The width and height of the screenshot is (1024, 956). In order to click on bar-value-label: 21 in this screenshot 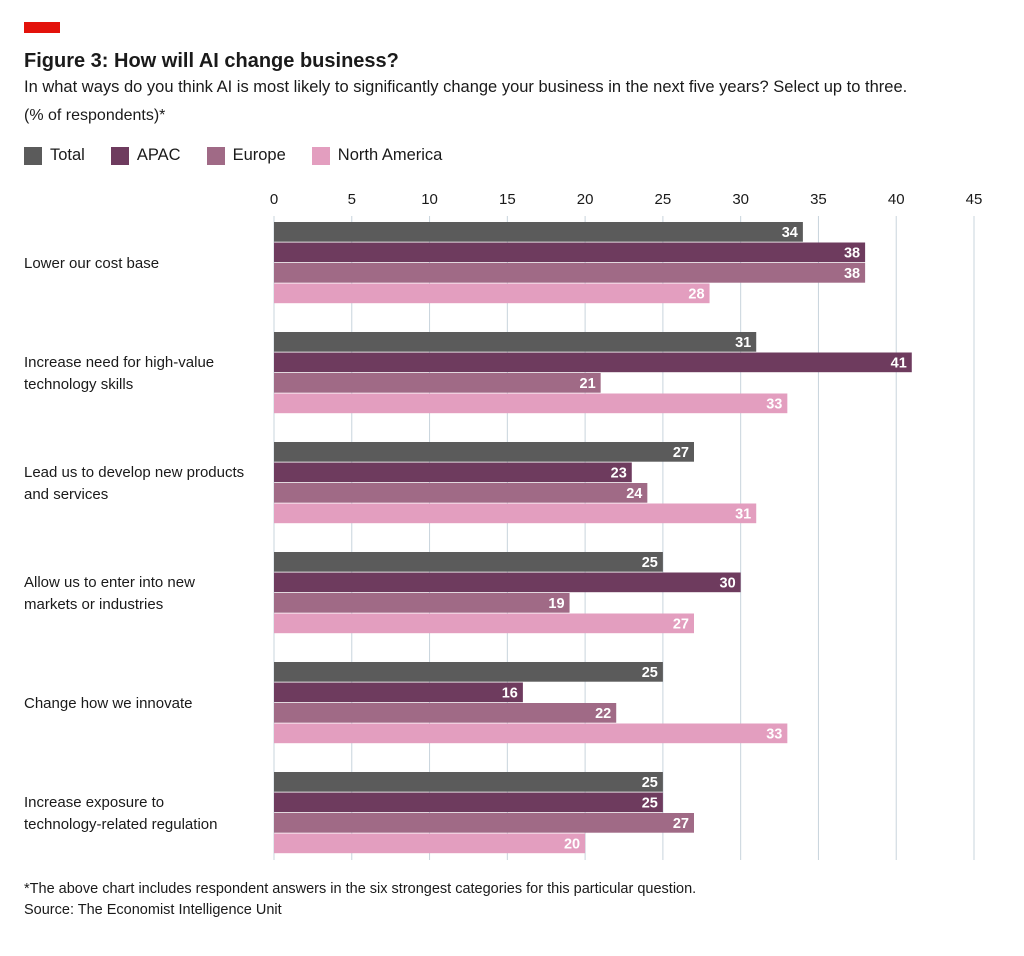, I will do `click(588, 384)`.